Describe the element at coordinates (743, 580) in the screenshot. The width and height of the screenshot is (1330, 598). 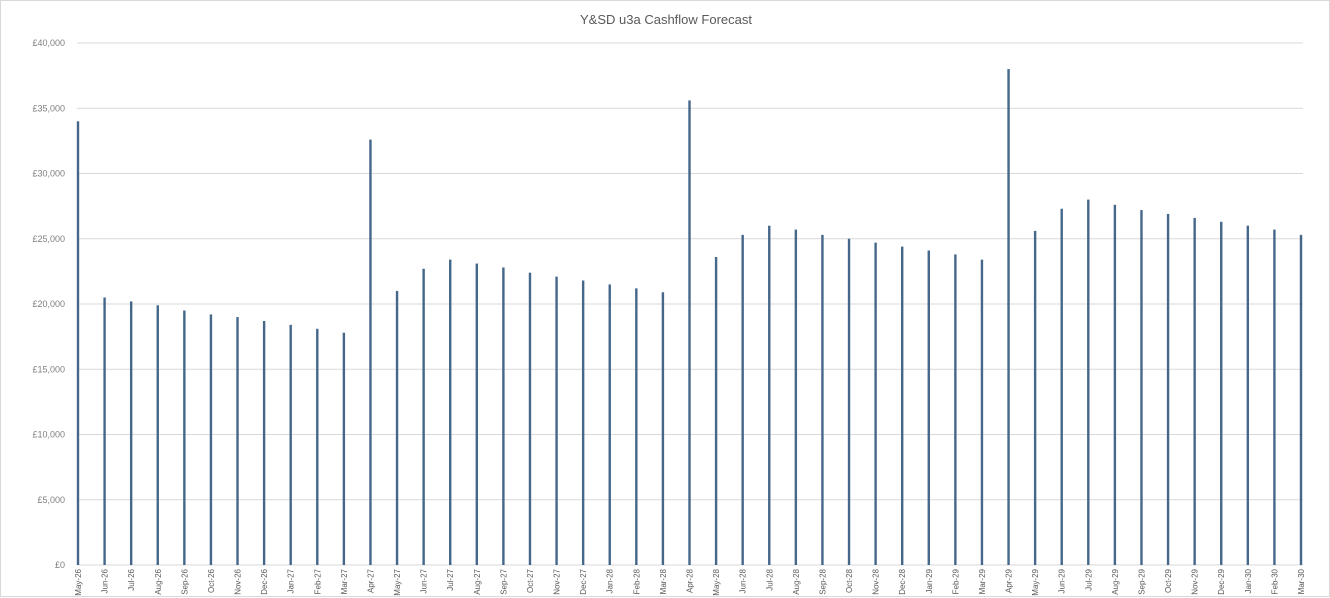
I see `x-tick-label: Jun-28` at that location.